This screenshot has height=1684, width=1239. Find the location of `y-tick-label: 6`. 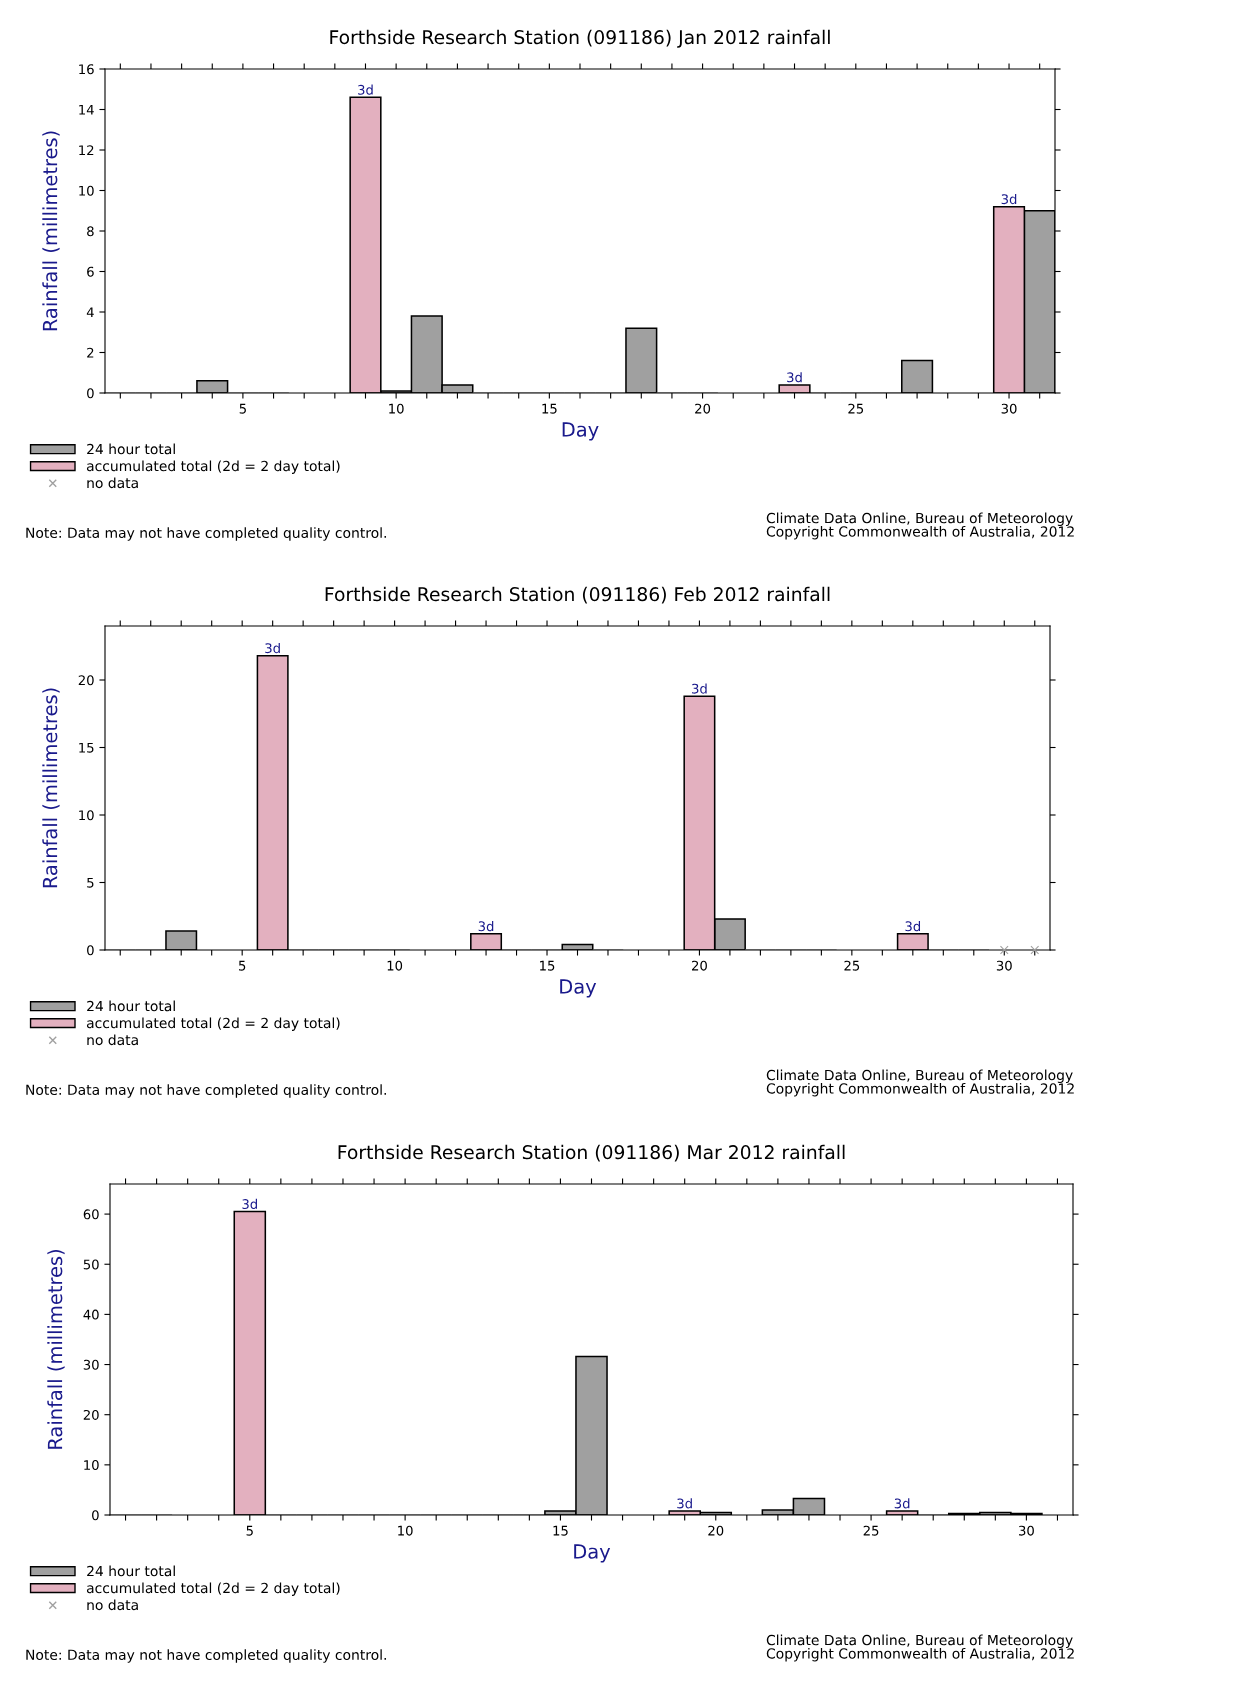

y-tick-label: 6 is located at coordinates (90, 271).